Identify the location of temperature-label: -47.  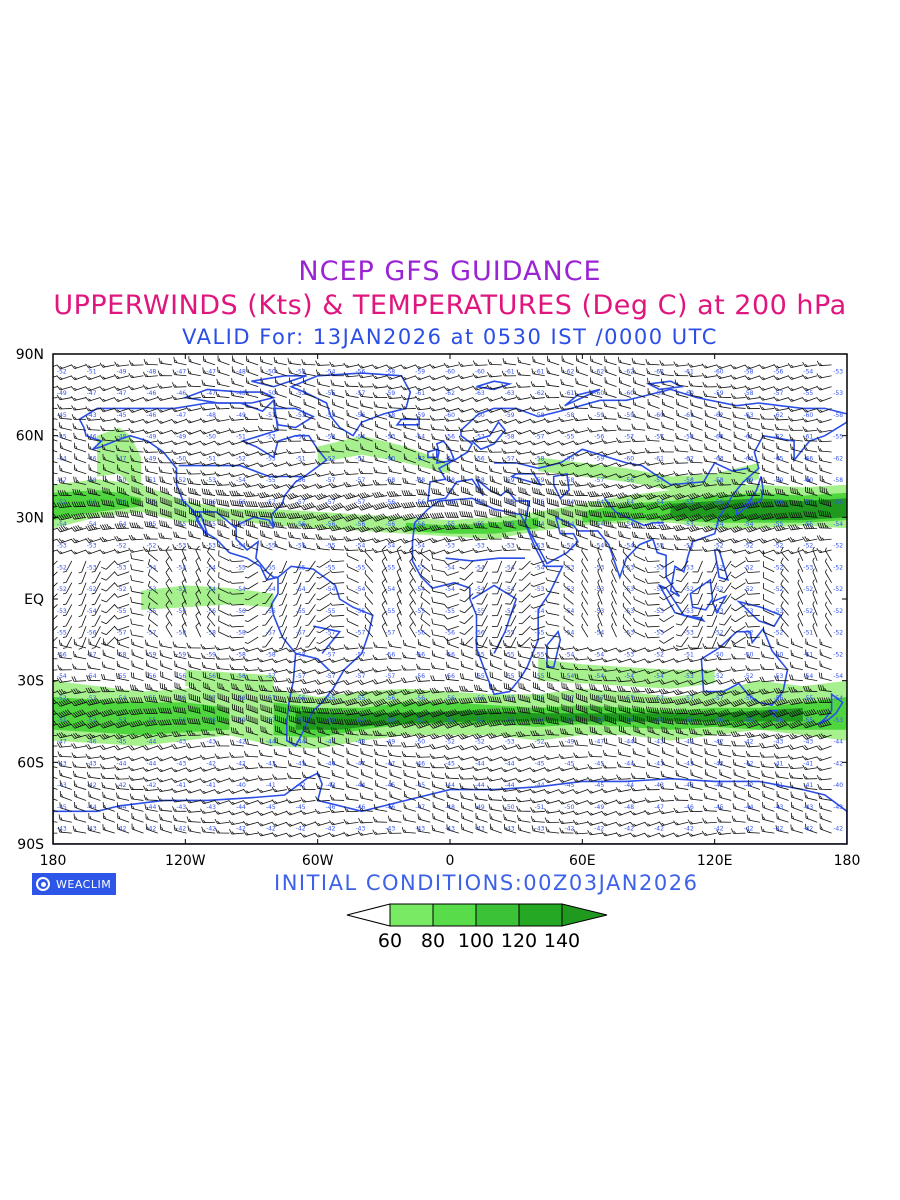
(211, 371).